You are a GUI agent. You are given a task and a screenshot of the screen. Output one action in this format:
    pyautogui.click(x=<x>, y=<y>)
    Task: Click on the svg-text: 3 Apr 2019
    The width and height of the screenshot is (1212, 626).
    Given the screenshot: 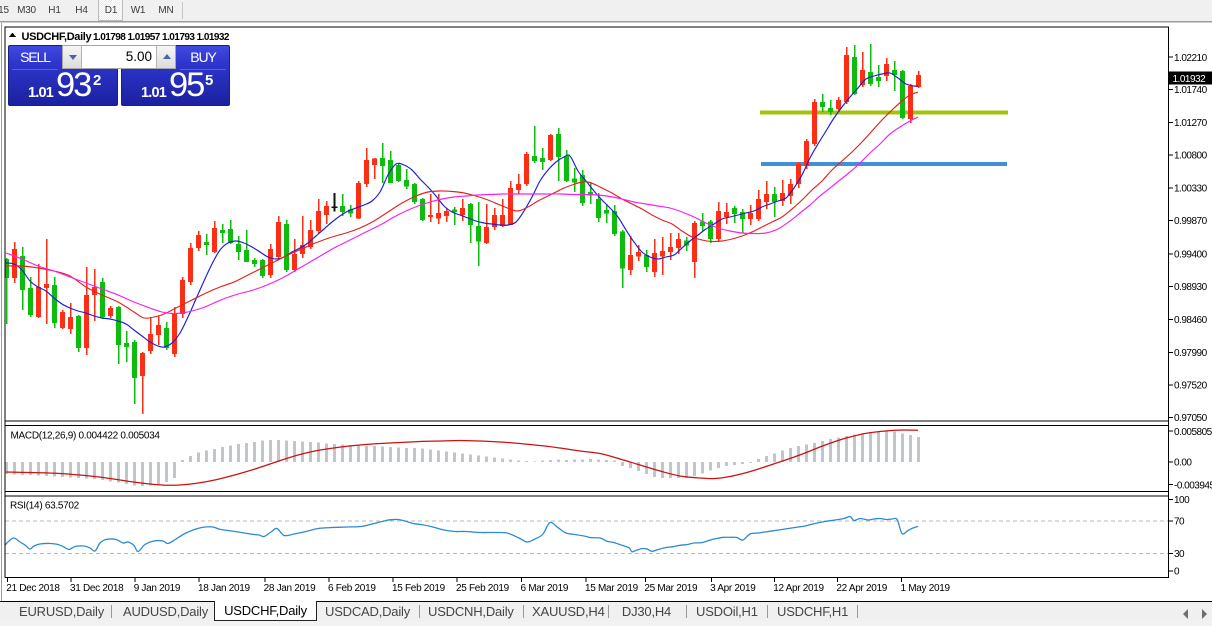 What is the action you would take?
    pyautogui.click(x=733, y=588)
    